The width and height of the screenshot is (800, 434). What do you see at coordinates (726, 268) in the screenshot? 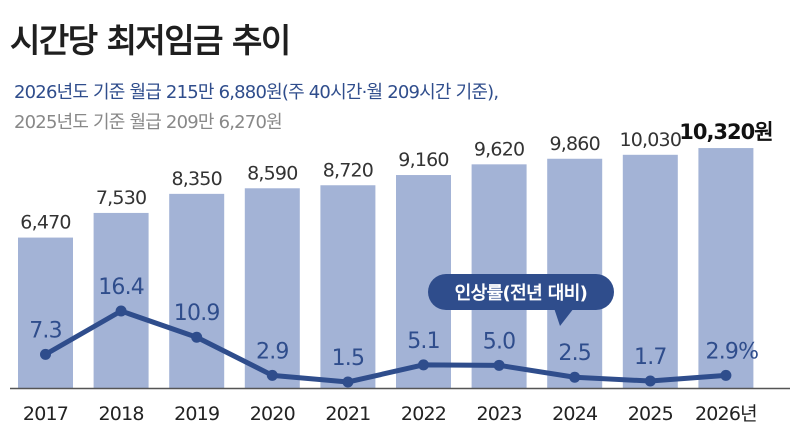
I see `bar-2026년` at bounding box center [726, 268].